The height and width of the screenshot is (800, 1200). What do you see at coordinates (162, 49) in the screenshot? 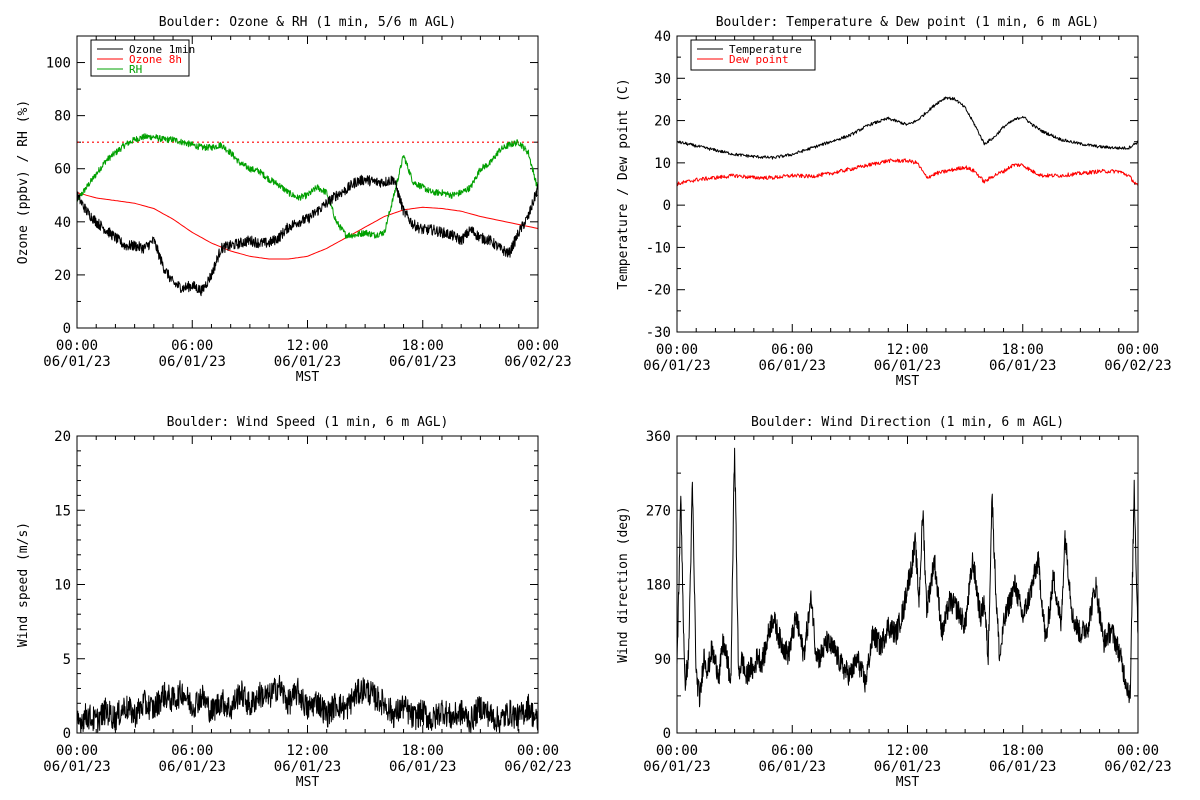
I see `legend-entry: Ozone 1min` at bounding box center [162, 49].